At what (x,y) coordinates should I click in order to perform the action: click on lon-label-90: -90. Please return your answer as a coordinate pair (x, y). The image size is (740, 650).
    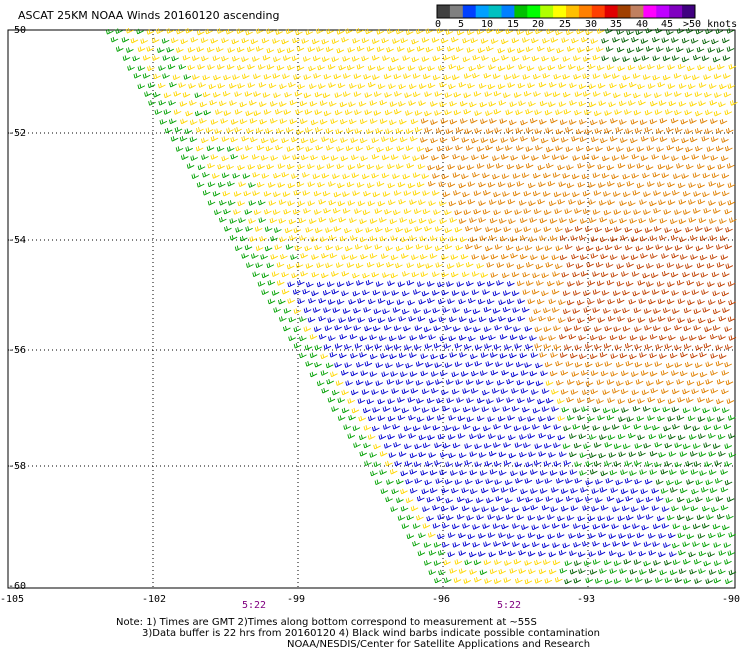
    Looking at the image, I should click on (731, 599).